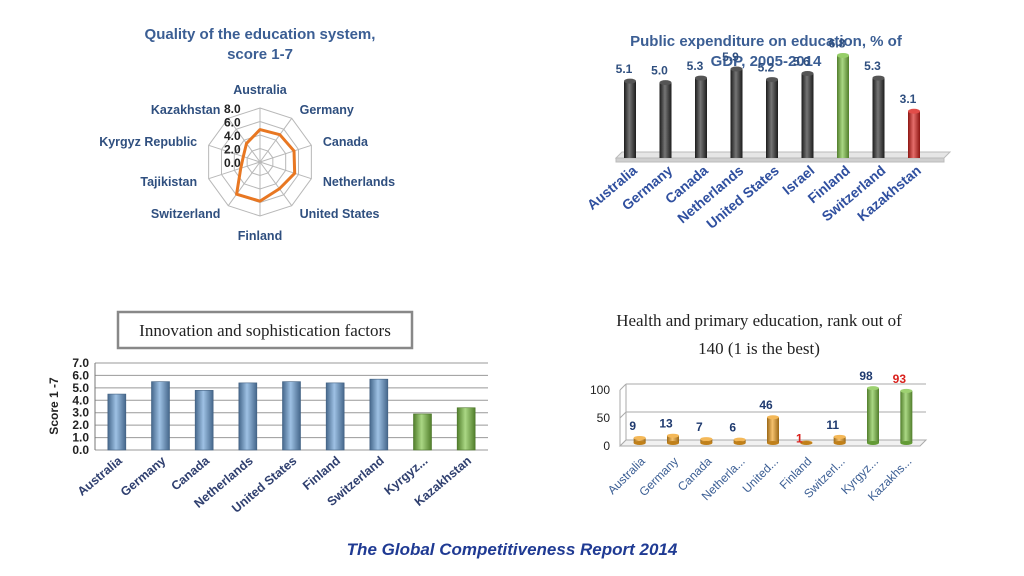 The height and width of the screenshot is (576, 1024). Describe the element at coordinates (732, 428) in the screenshot. I see `data-label: 6` at that location.